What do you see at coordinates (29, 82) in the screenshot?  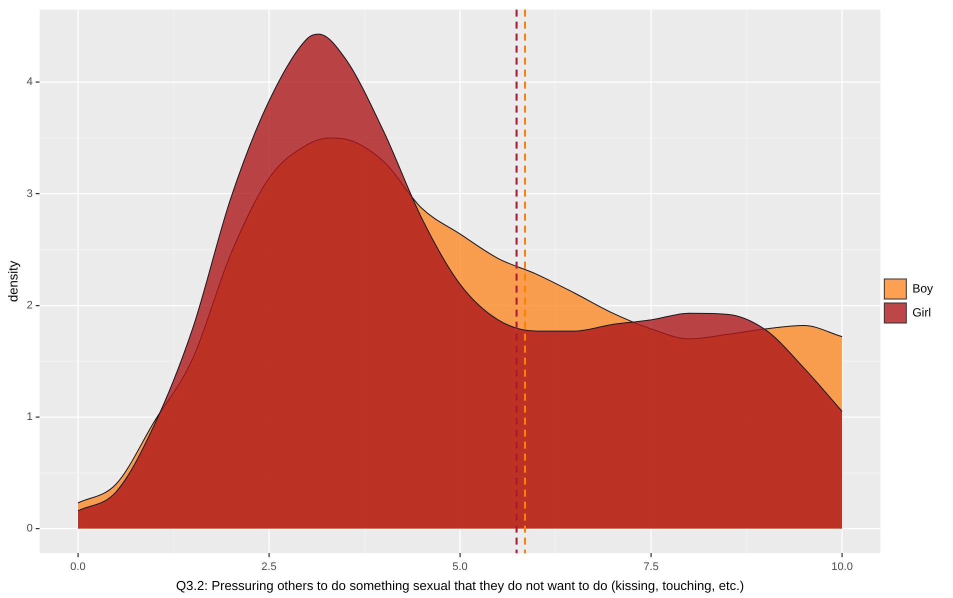 I see `y-tick-label: 4` at bounding box center [29, 82].